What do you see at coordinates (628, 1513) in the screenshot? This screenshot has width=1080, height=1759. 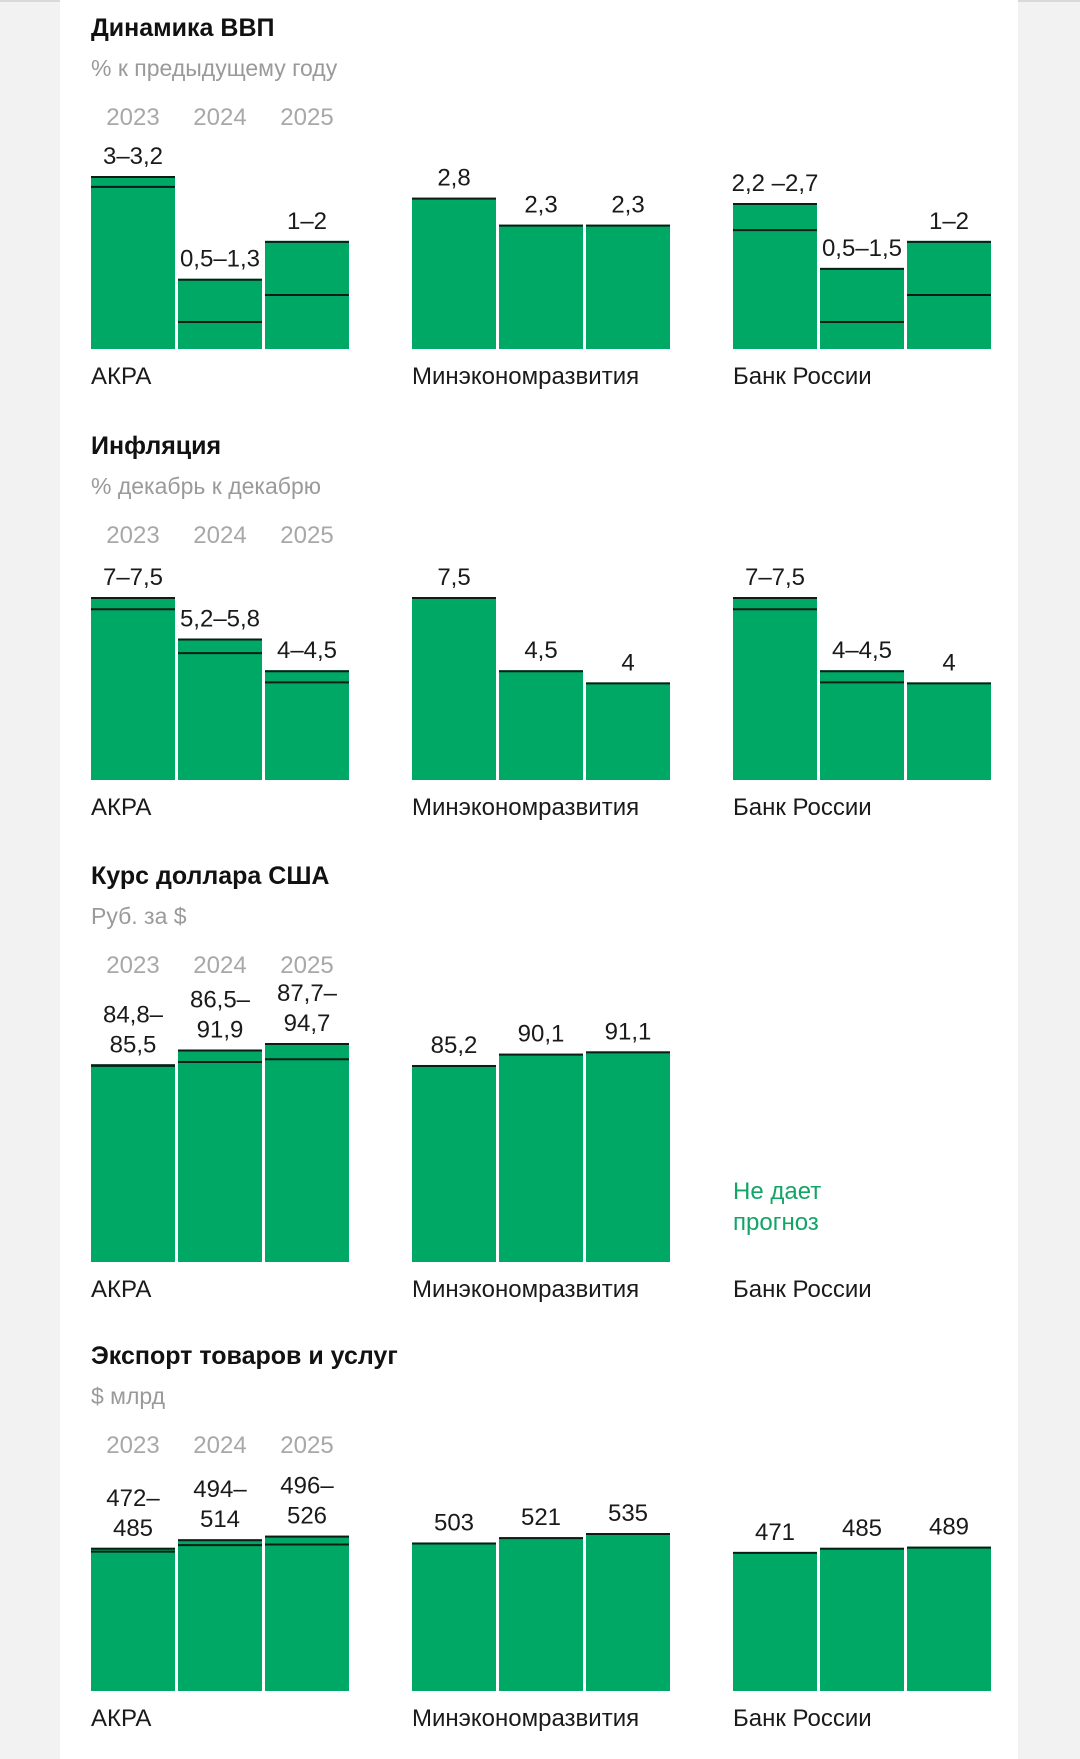 I see `value-label: 535` at bounding box center [628, 1513].